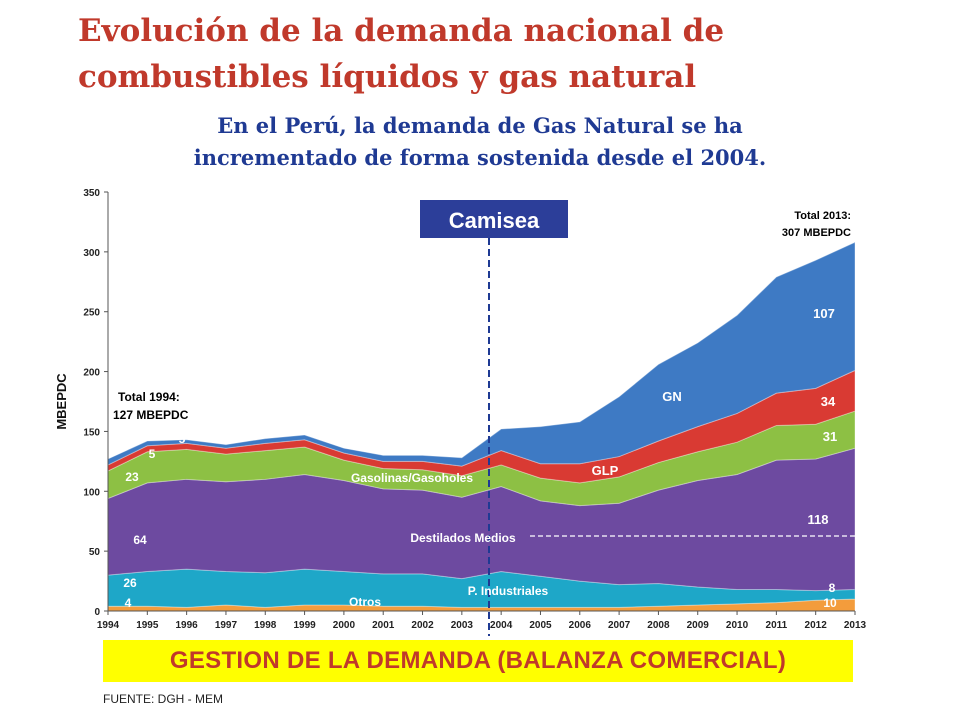  I want to click on value-label-end-glp: 34, so click(828, 401).